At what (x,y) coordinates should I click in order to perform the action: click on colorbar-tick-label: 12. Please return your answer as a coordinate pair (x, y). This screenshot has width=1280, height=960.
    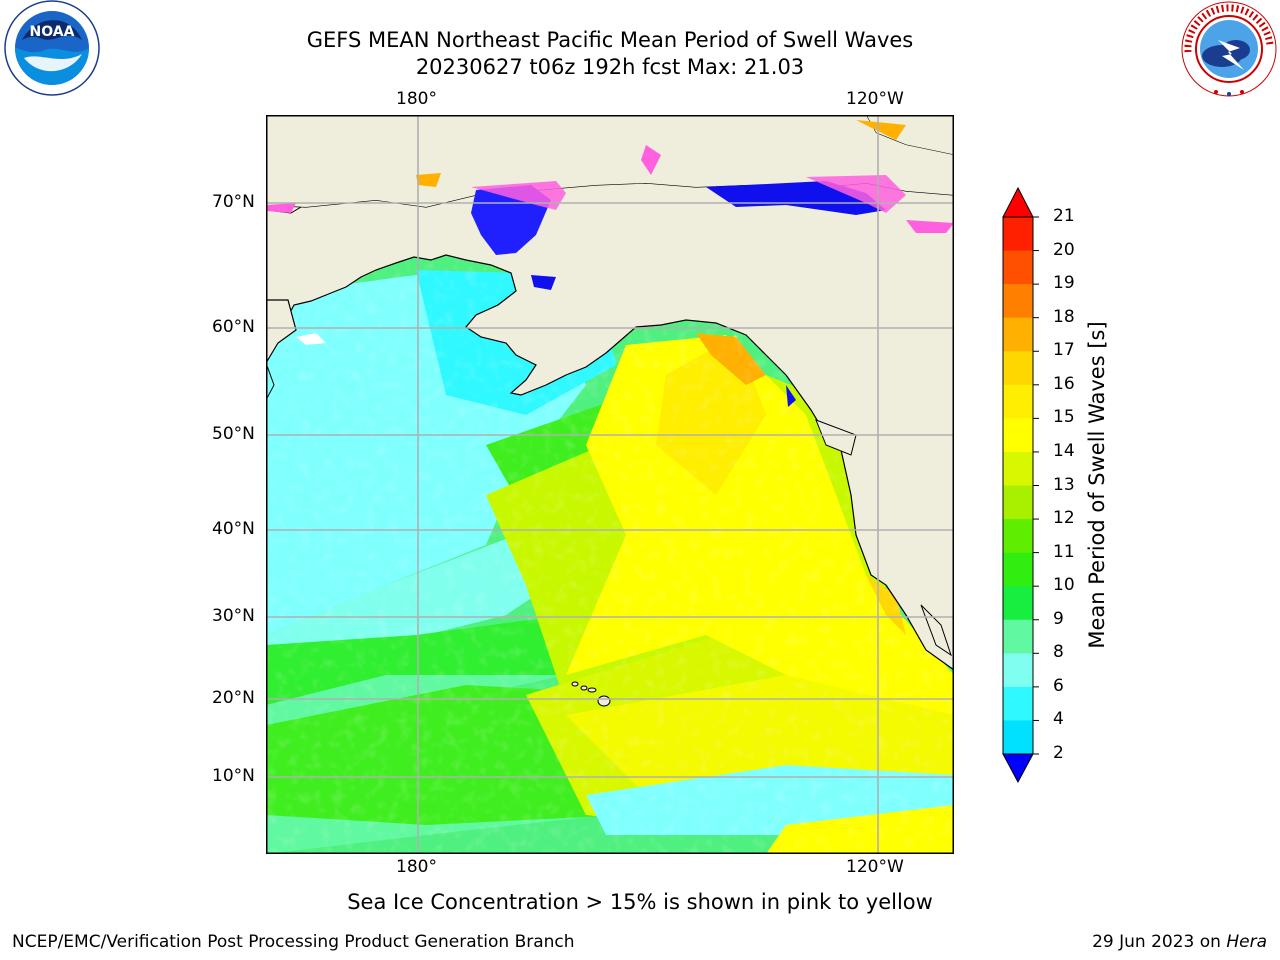
    Looking at the image, I should click on (1064, 518).